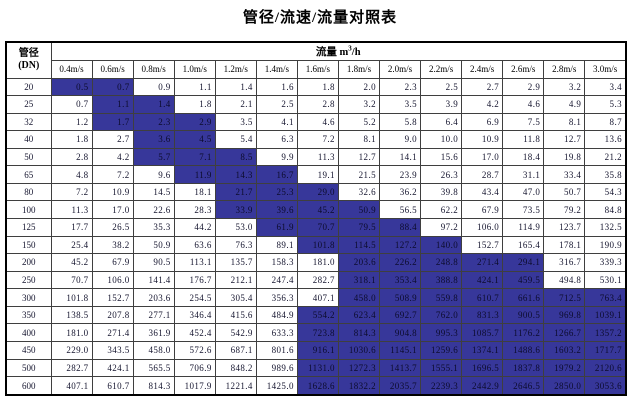 The image size is (640, 403). Describe the element at coordinates (276, 192) in the screenshot. I see `flow-value-cell-highlighted: 25.3` at that location.